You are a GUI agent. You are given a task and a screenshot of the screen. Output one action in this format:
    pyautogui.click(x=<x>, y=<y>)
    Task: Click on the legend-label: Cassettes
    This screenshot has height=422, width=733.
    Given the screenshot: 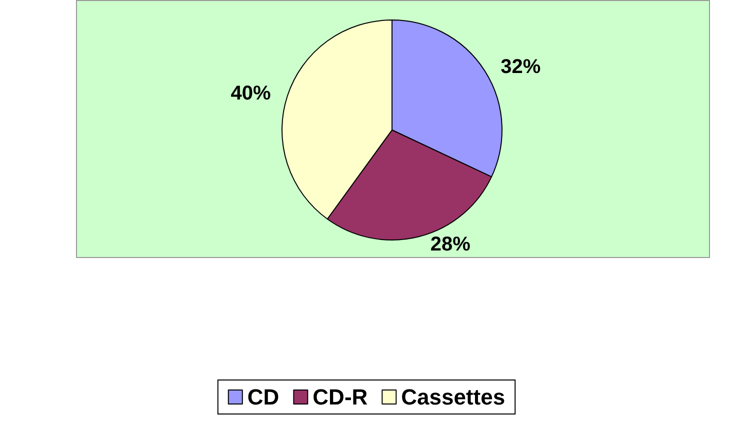 What is the action you would take?
    pyautogui.click(x=453, y=397)
    